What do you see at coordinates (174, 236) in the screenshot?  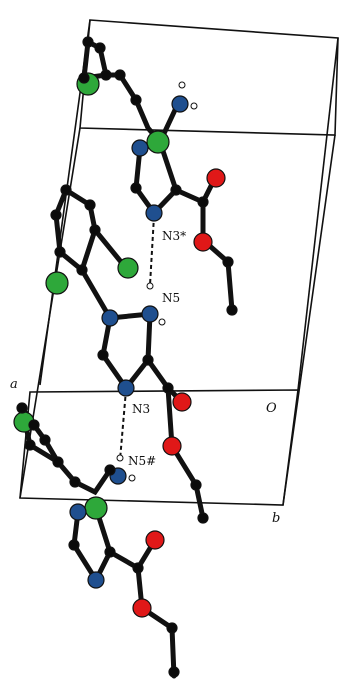 I see `label-n3-star: N3*` at bounding box center [174, 236].